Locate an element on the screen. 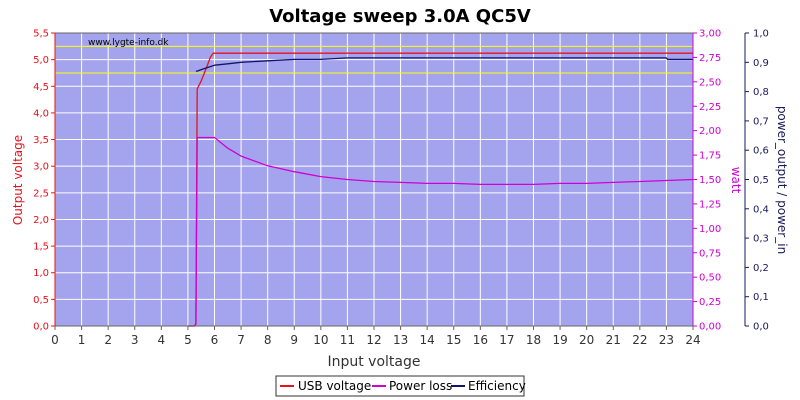 The height and width of the screenshot is (400, 800). x-tick-label: 19 is located at coordinates (559, 340).